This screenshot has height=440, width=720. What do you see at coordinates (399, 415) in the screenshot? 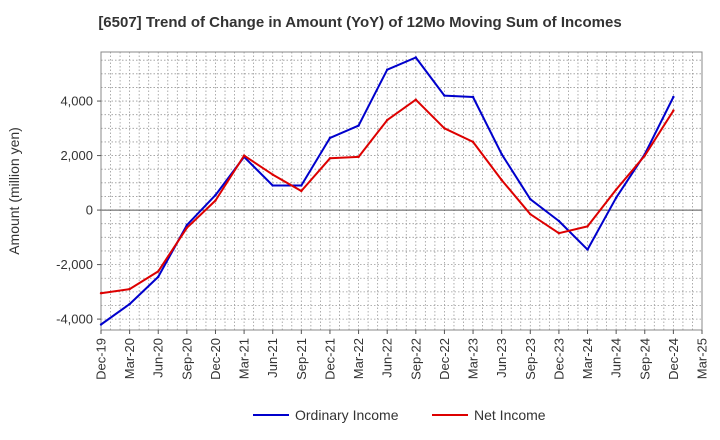
I see `legend: Ordinary Income Net Income` at bounding box center [399, 415].